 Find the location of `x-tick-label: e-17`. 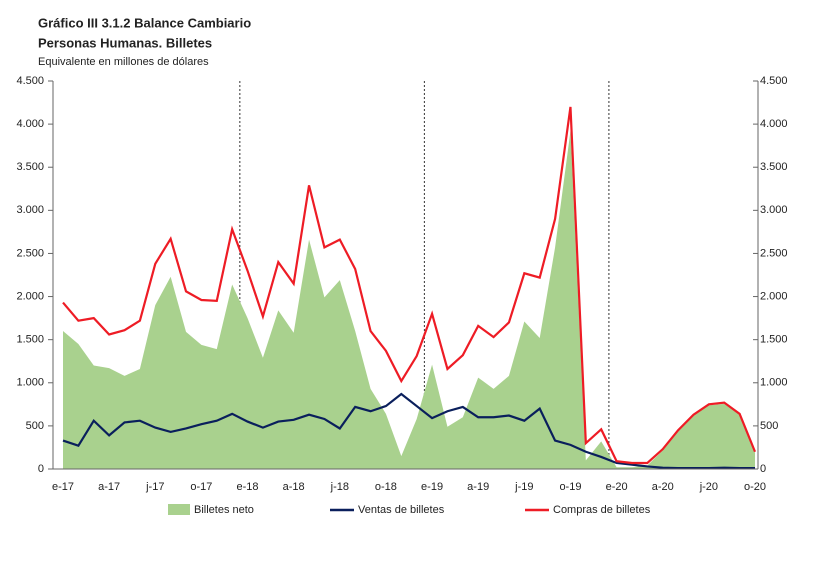

x-tick-label: e-17 is located at coordinates (63, 487).